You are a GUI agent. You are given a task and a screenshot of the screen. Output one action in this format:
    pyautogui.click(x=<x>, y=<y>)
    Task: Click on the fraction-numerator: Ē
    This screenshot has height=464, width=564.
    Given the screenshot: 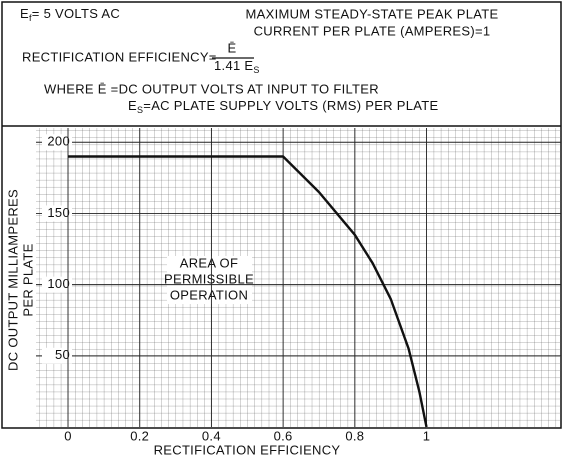 What is the action you would take?
    pyautogui.click(x=232, y=47)
    